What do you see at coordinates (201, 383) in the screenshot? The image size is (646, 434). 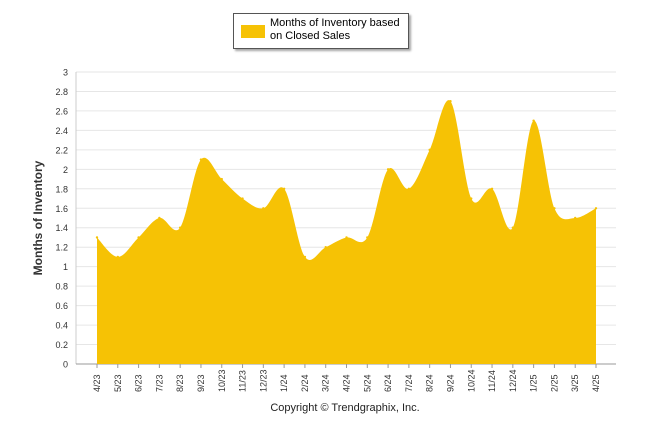 I see `x-tick-label: 9/23` at bounding box center [201, 383].